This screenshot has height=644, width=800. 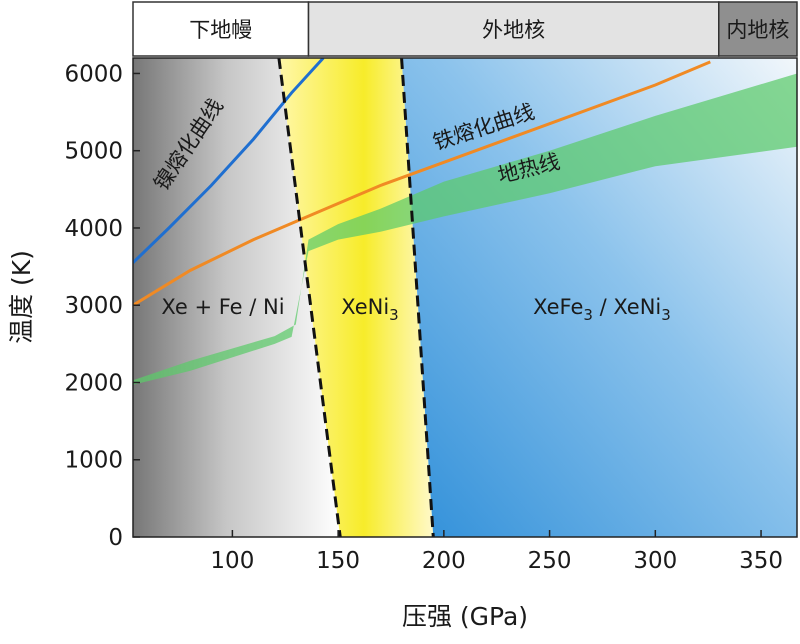 What do you see at coordinates (309, 297) in the screenshot?
I see `phase-boundary-left` at bounding box center [309, 297].